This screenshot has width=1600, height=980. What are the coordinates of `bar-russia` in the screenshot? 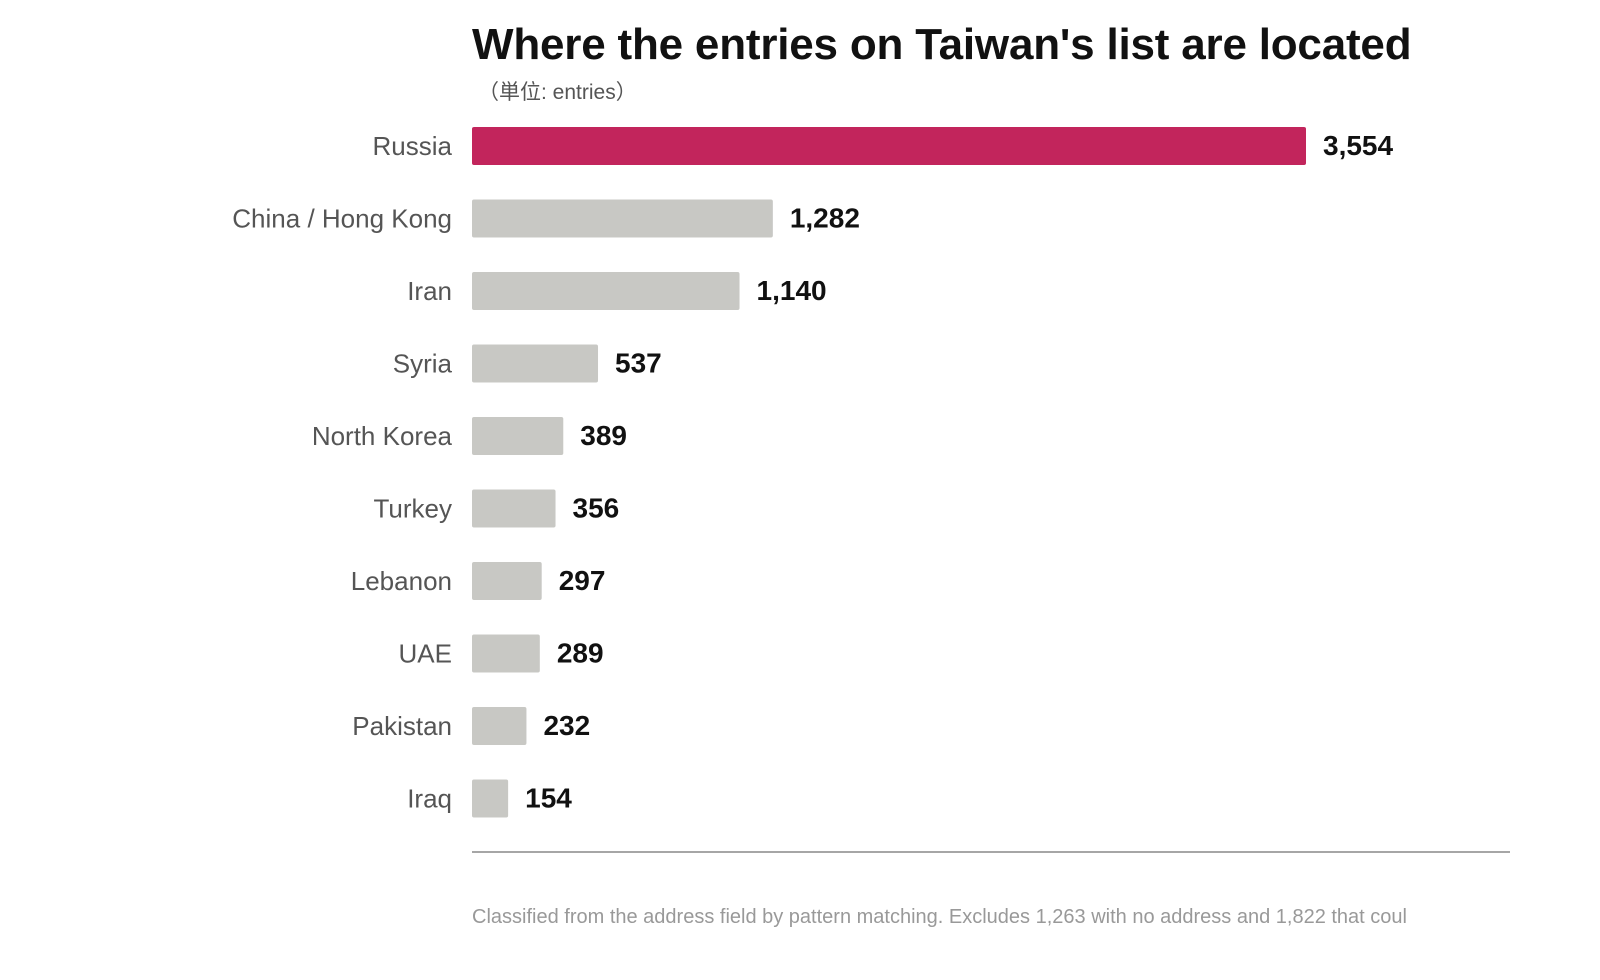 It's located at (889, 146).